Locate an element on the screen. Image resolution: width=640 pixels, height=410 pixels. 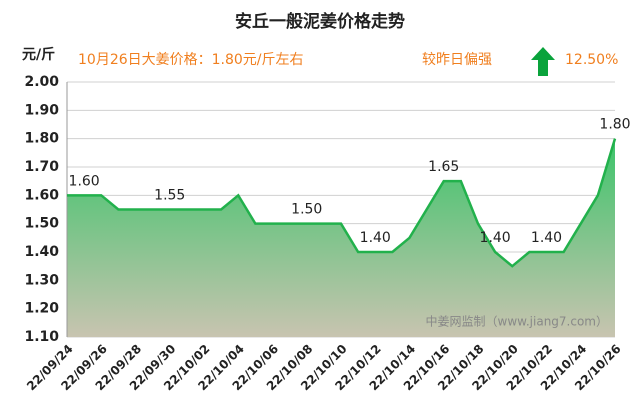
trend-note: 较昨日偏强 is located at coordinates (457, 60).